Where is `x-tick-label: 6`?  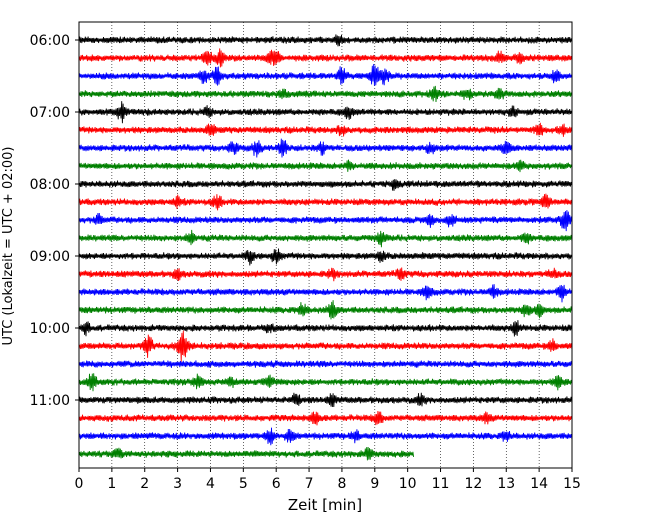 x-tick-label: 6 is located at coordinates (276, 484).